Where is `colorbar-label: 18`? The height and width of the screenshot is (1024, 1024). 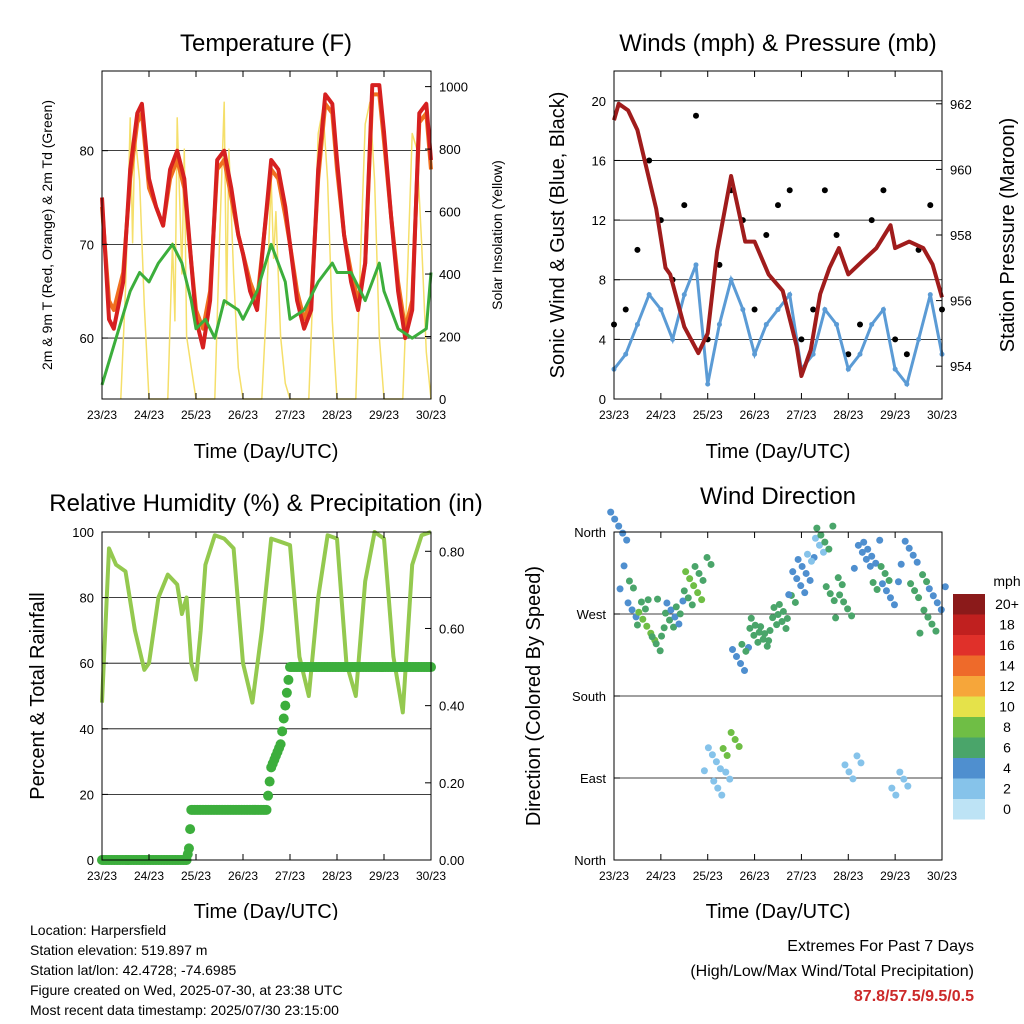
colorbar-label: 18 is located at coordinates (1007, 625).